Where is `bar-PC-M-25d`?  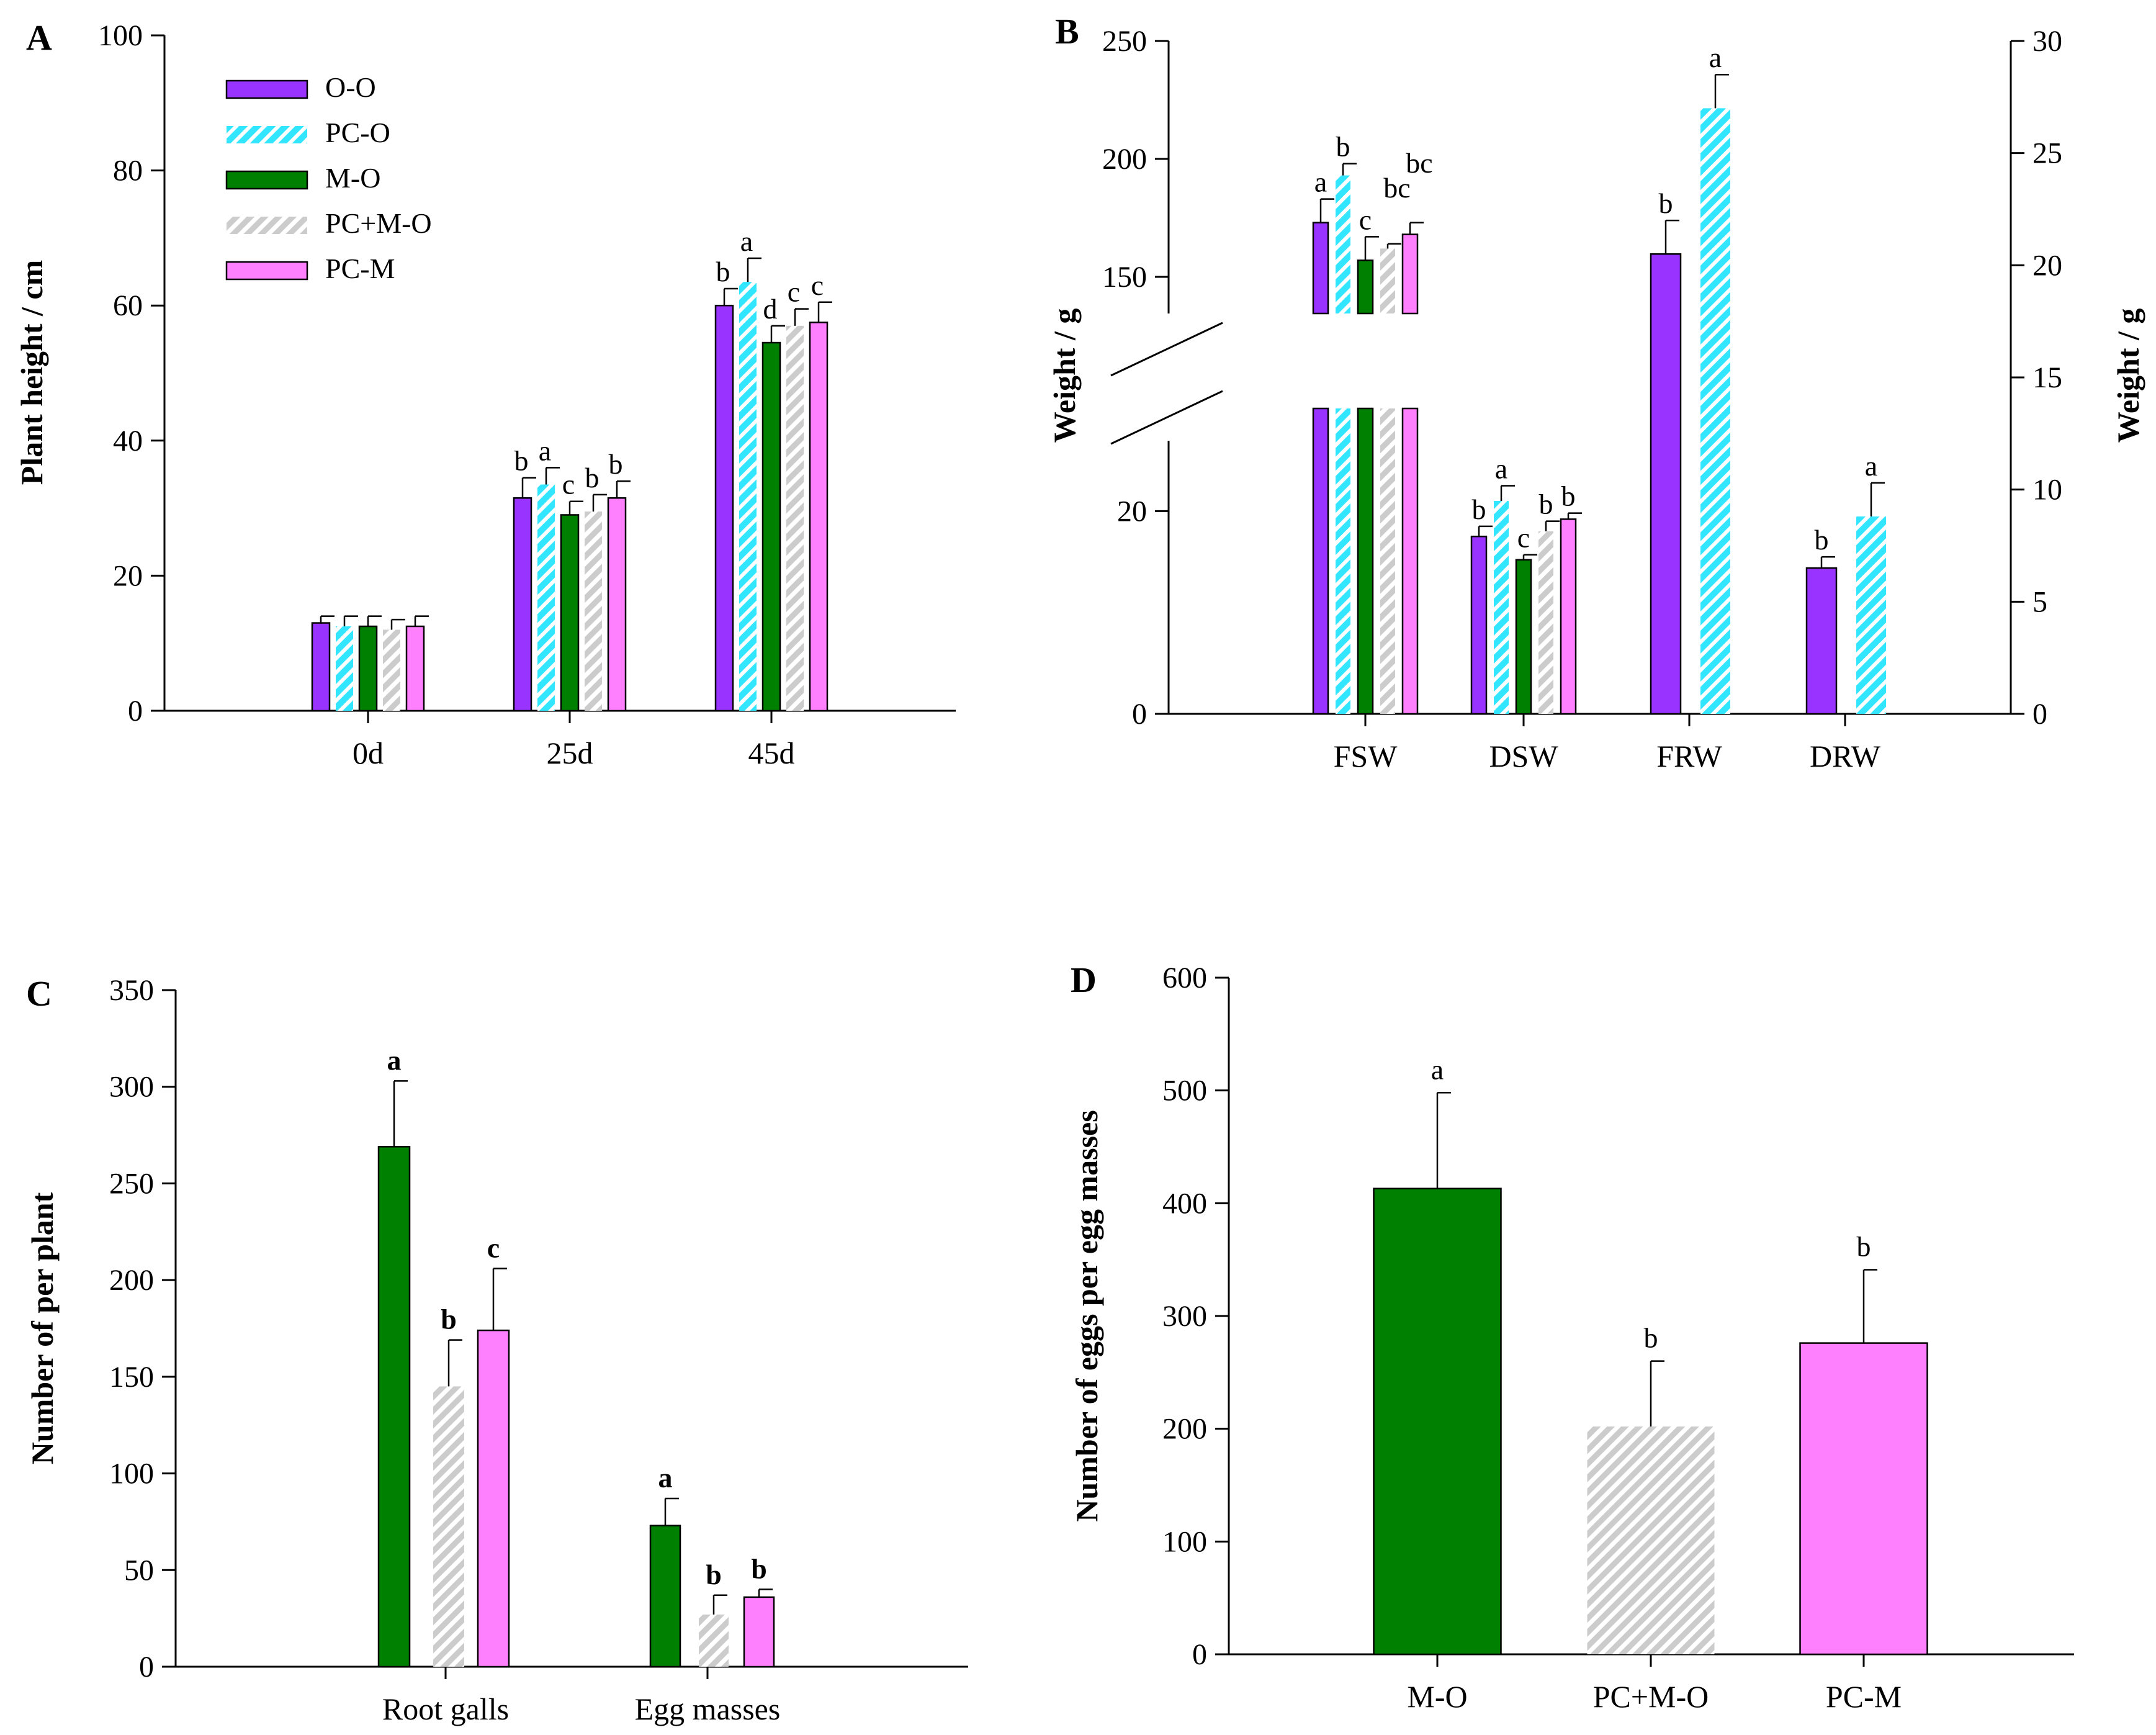
bar-PC-M-25d is located at coordinates (617, 604).